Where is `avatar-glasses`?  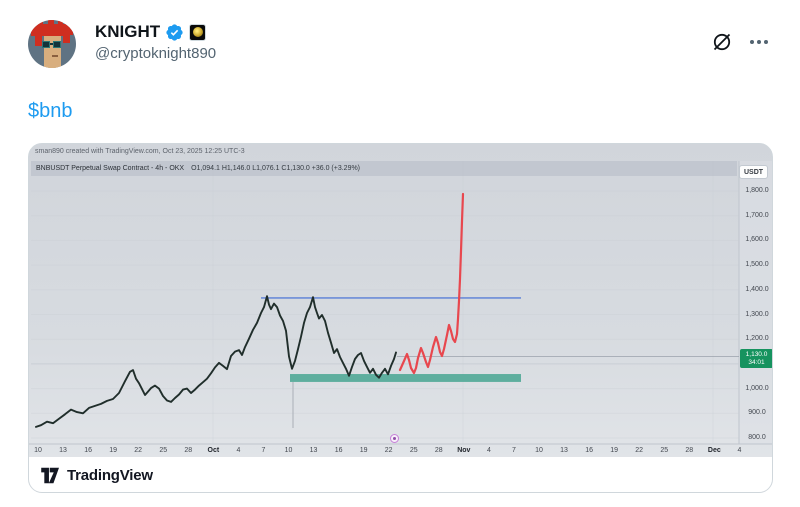 avatar-glasses is located at coordinates (46, 44).